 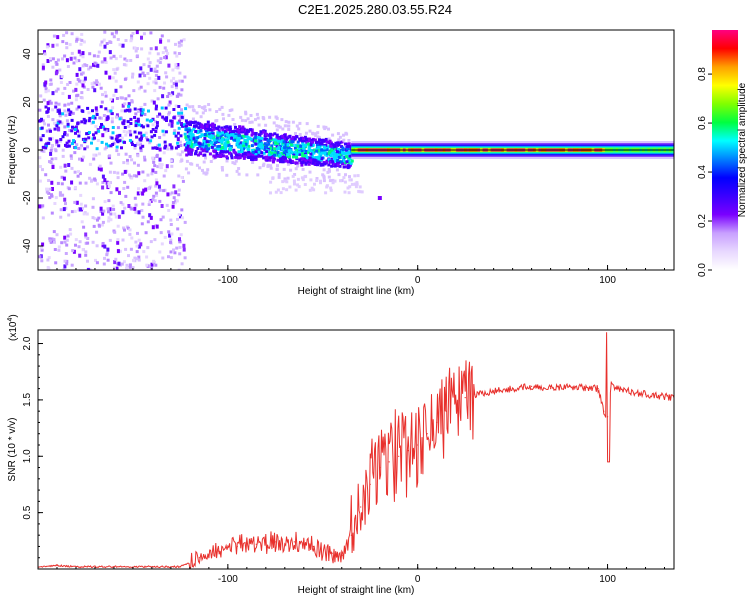 What do you see at coordinates (607, 579) in the screenshot?
I see `x-tick-label: 100` at bounding box center [607, 579].